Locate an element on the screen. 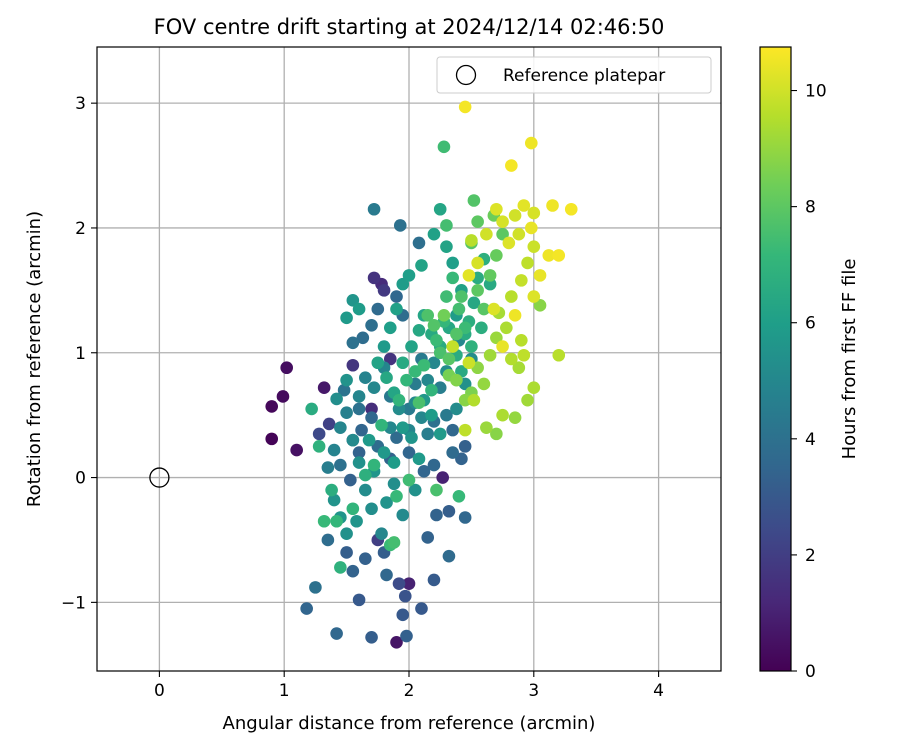 The image size is (900, 754). y-axis-ticks: −1 0 1 2 3 is located at coordinates (79, 353).